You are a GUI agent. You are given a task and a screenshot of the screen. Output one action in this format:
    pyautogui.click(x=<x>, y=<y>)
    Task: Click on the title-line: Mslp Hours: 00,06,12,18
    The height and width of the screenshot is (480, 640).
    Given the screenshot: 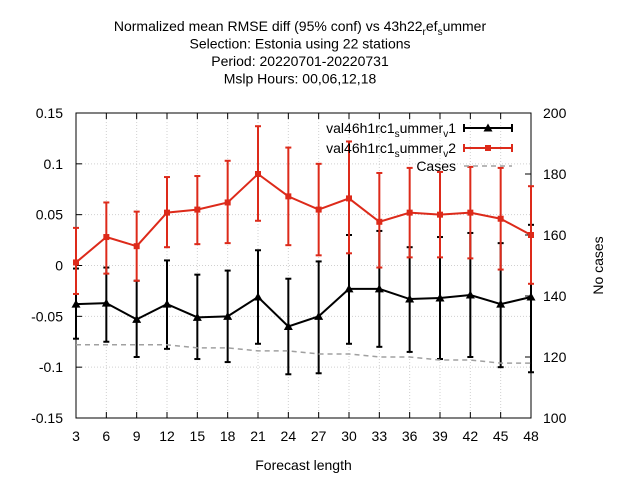 What is the action you would take?
    pyautogui.click(x=300, y=79)
    